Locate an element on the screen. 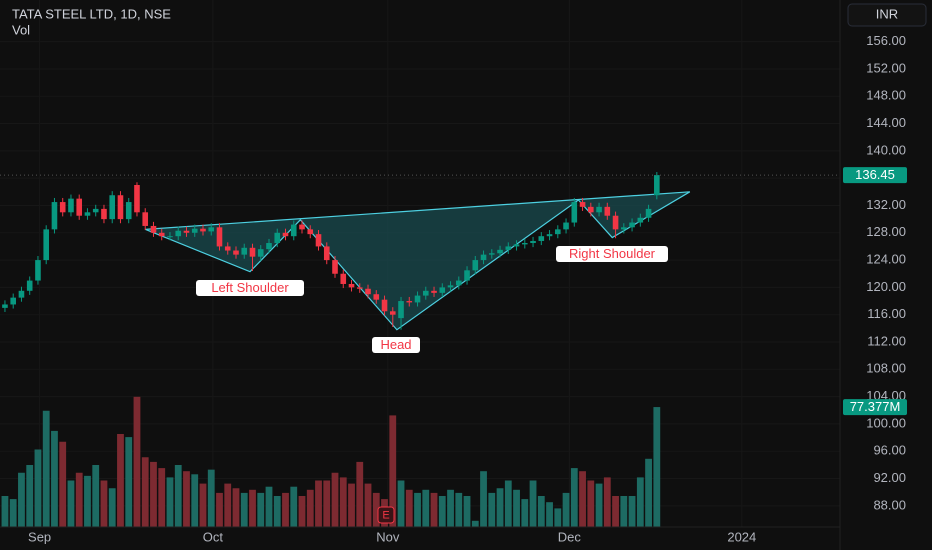  y-tick-label: 124.00 is located at coordinates (886, 259).